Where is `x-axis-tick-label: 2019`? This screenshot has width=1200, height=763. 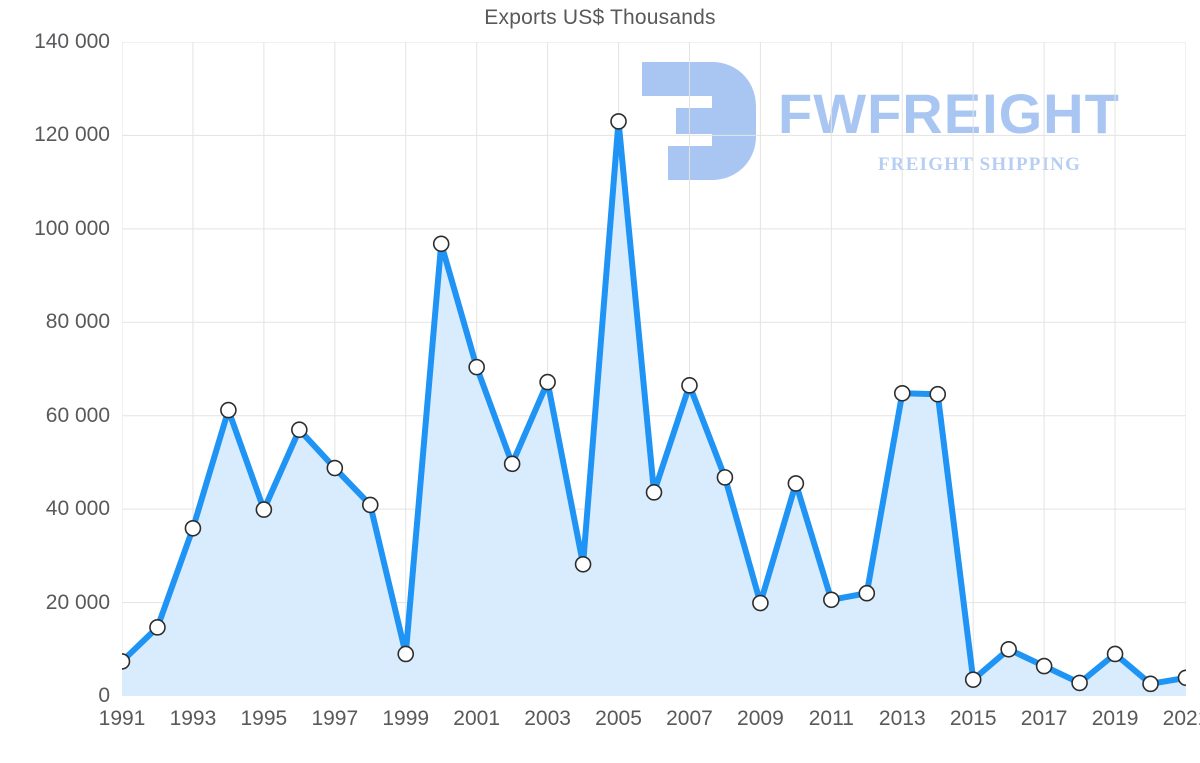 x-axis-tick-label: 2019 is located at coordinates (1115, 718).